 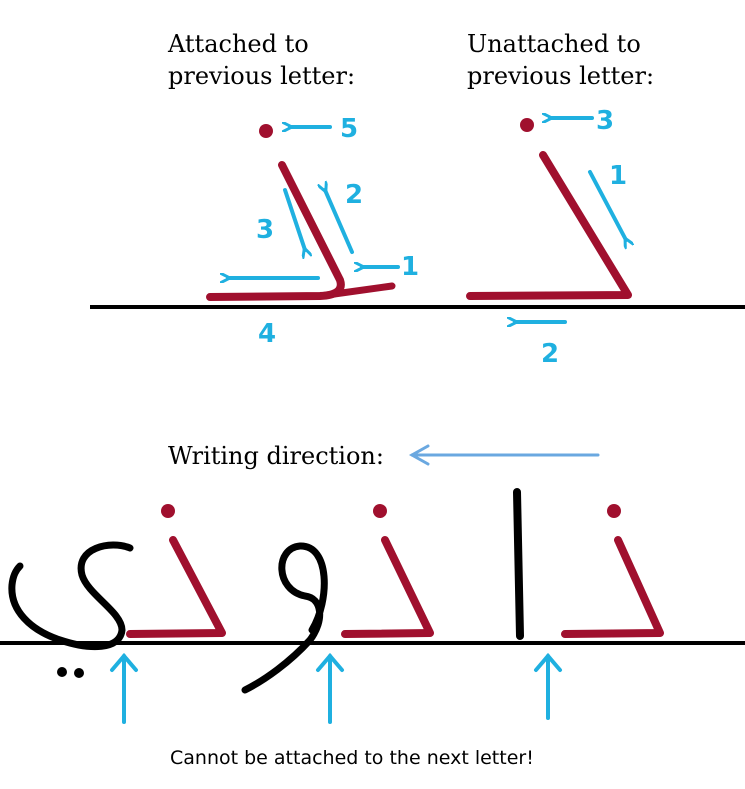 What do you see at coordinates (349, 129) in the screenshot?
I see `attached-step-5: 5` at bounding box center [349, 129].